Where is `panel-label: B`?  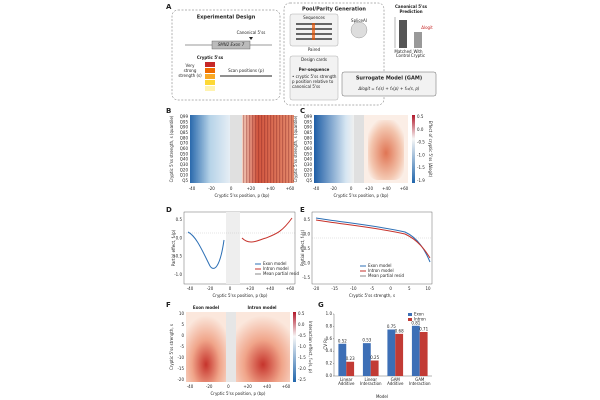
panel-label: B is located at coordinates (168, 111).